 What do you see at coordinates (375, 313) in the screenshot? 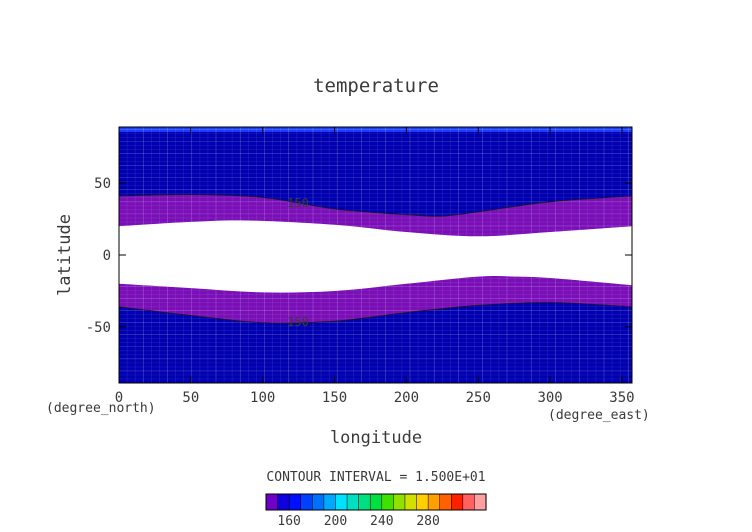
I see `contour-line-south` at bounding box center [375, 313].